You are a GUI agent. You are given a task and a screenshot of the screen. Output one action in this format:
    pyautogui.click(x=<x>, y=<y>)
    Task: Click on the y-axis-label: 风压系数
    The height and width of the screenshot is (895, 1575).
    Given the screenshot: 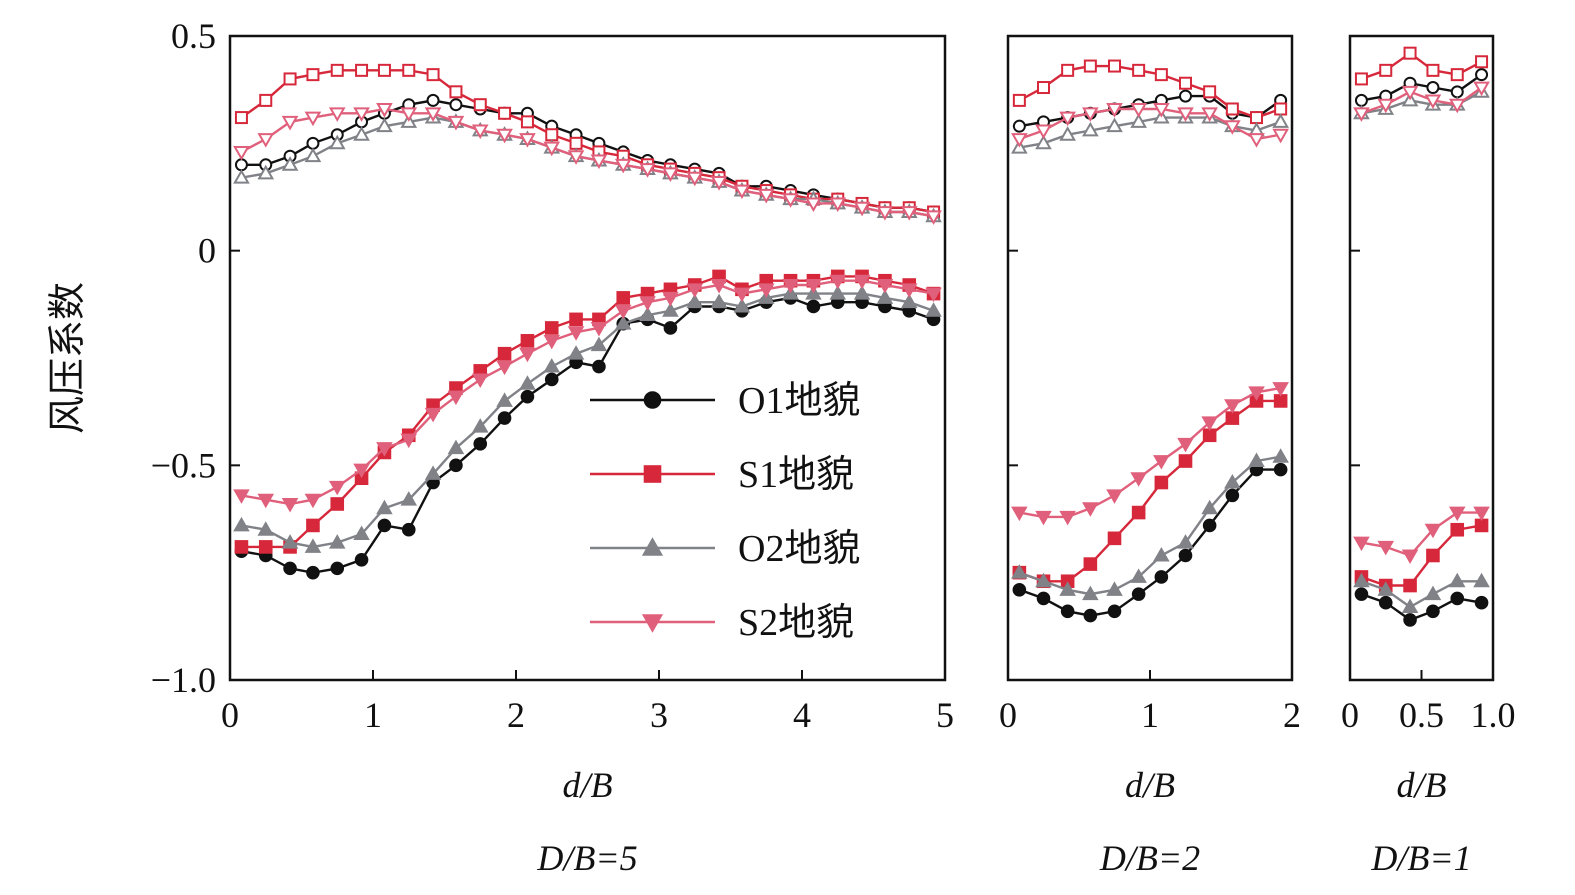 What is the action you would take?
    pyautogui.click(x=67, y=358)
    